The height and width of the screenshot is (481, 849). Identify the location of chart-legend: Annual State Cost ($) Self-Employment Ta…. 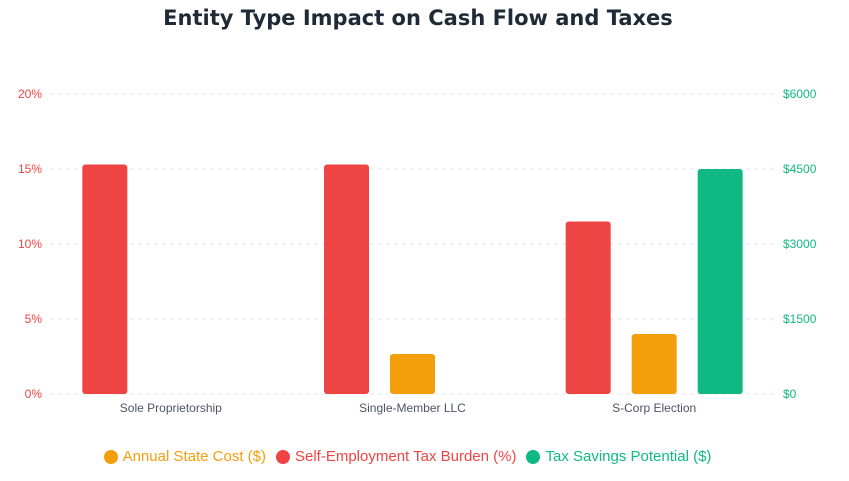
(407, 456).